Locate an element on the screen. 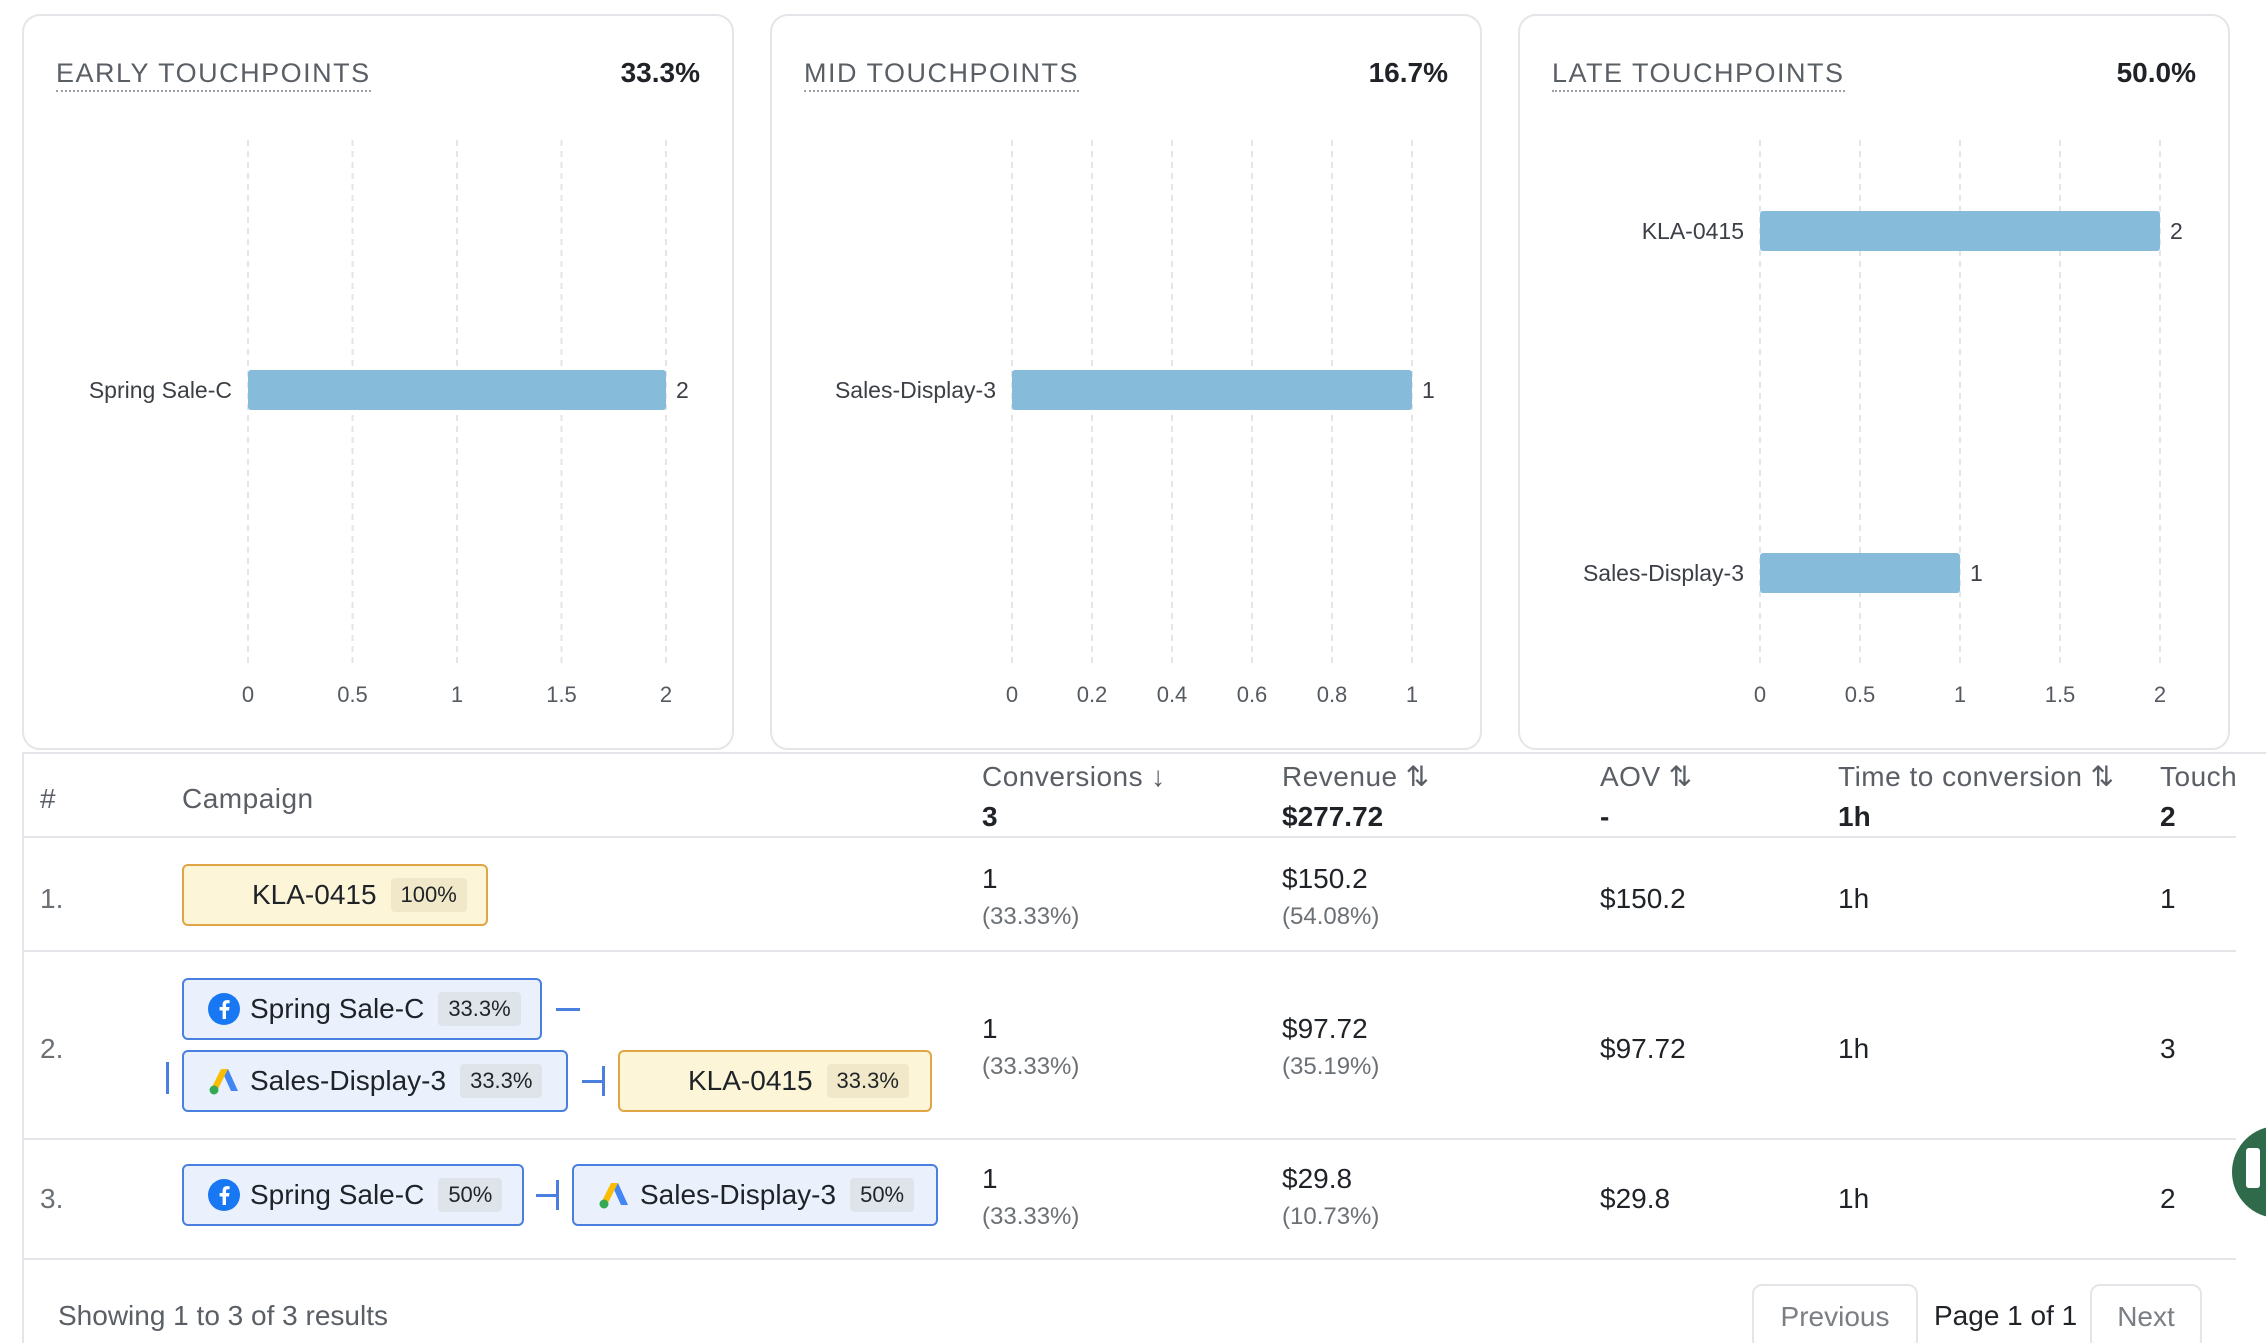 Image resolution: width=2266 pixels, height=1343 pixels. card-percent: 50.0% is located at coordinates (2156, 72).